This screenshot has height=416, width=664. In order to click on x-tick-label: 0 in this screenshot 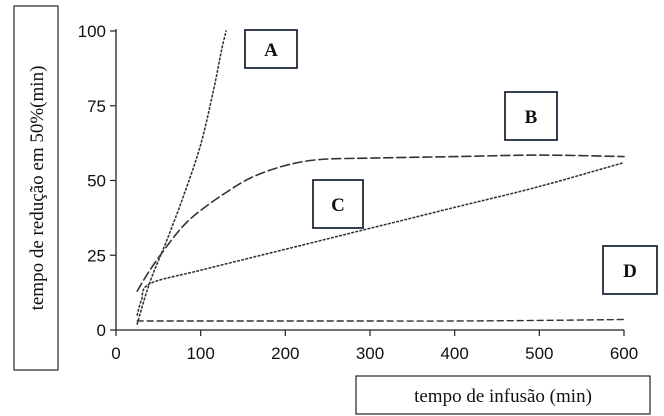, I will do `click(115, 353)`.